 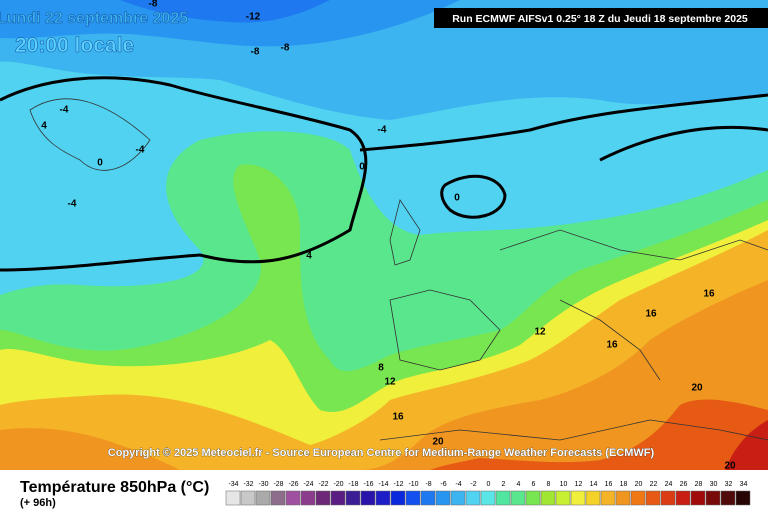 I want to click on legend-label: -10, so click(x=413, y=484).